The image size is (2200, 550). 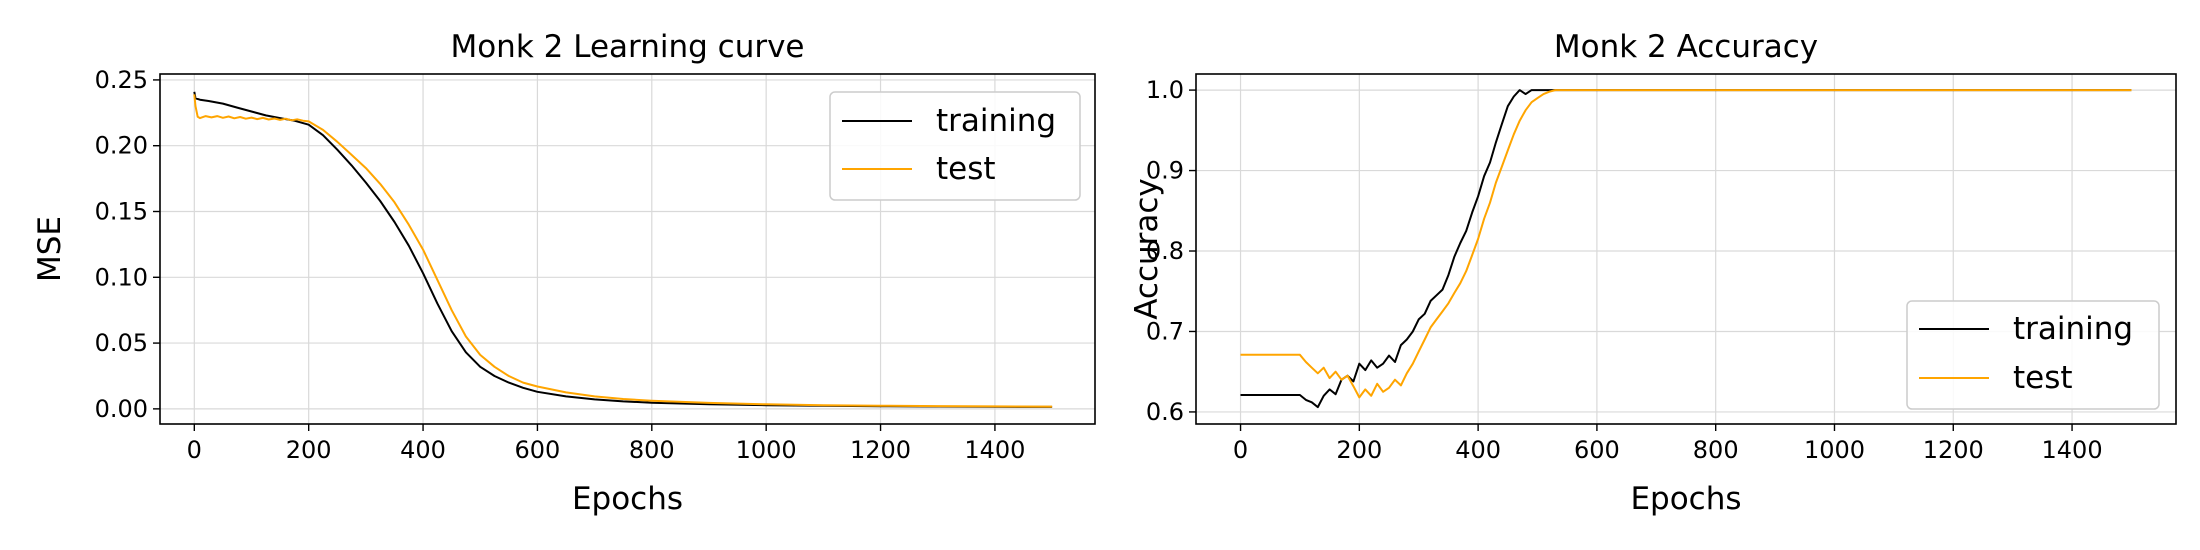 I want to click on accuracy-xtick-label: 800, so click(x=1716, y=450).